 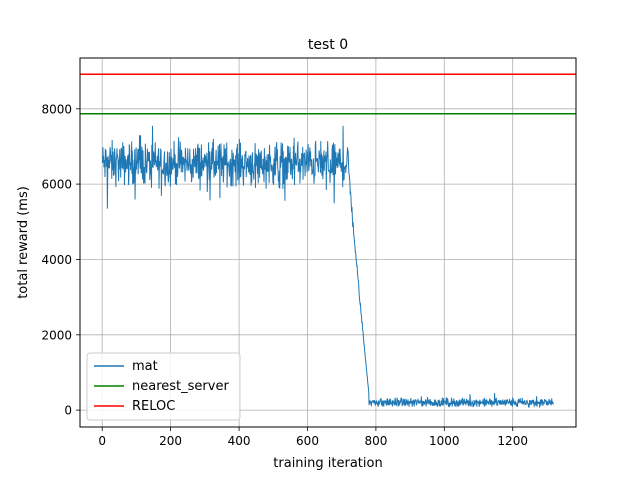 I want to click on legend: mat nearest_server RELOC, so click(x=163, y=386).